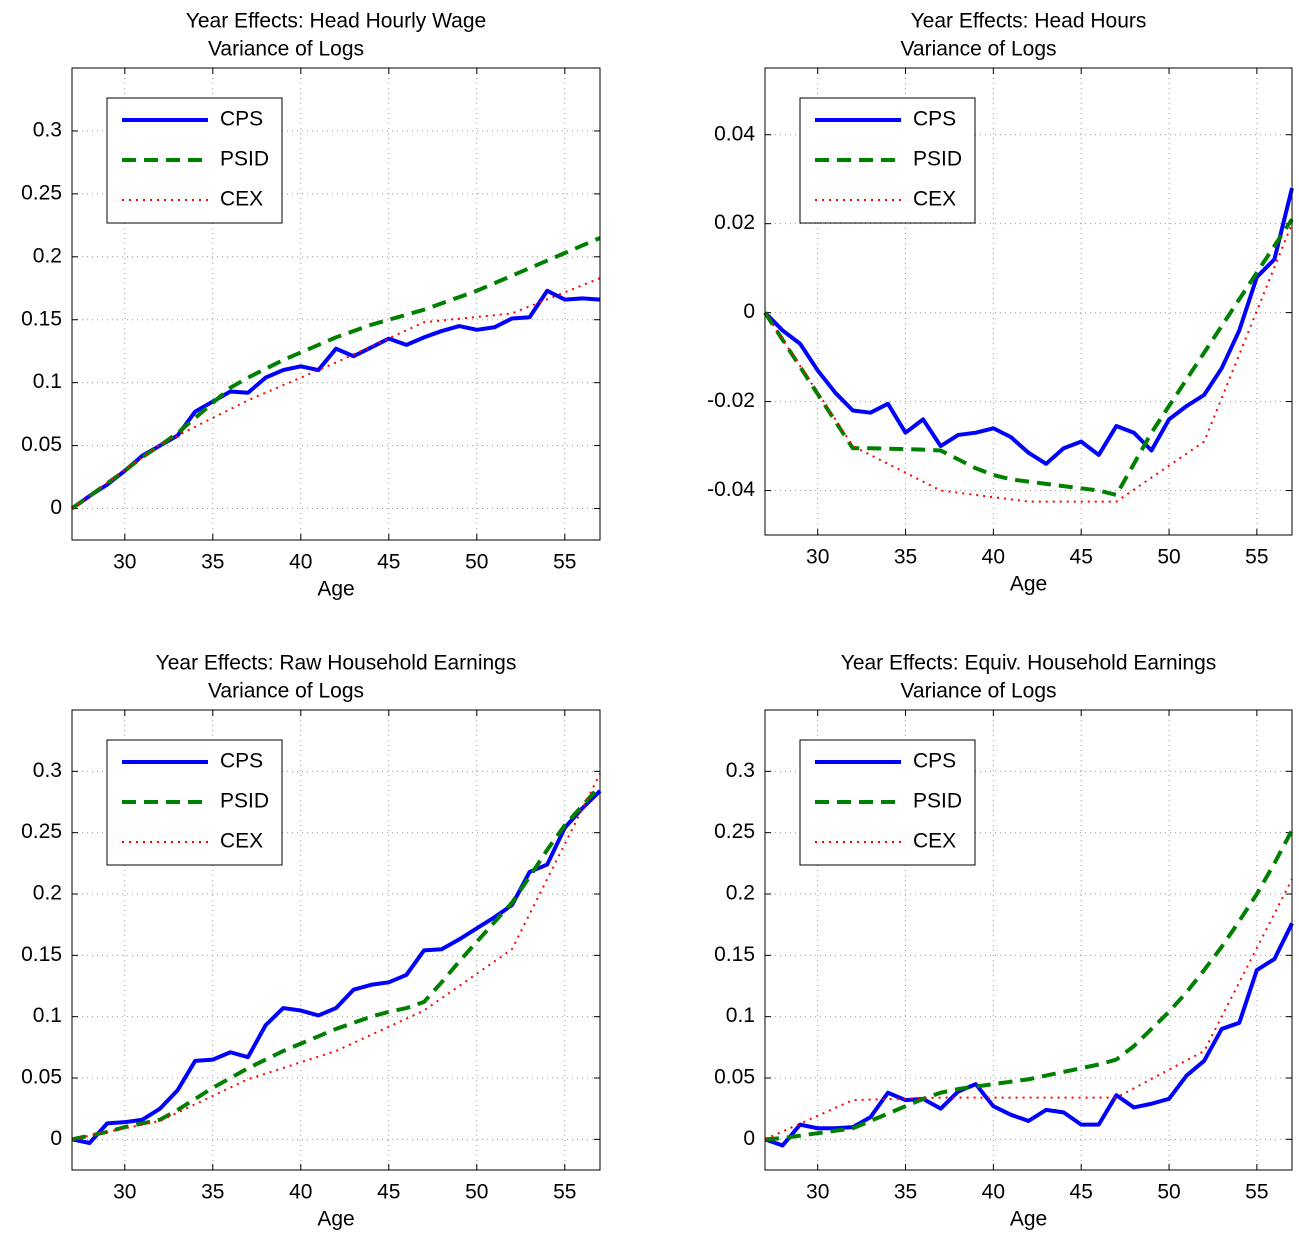  I want to click on chart-title: Year Effects: Equiv. Household Earnings, so click(1029, 663).